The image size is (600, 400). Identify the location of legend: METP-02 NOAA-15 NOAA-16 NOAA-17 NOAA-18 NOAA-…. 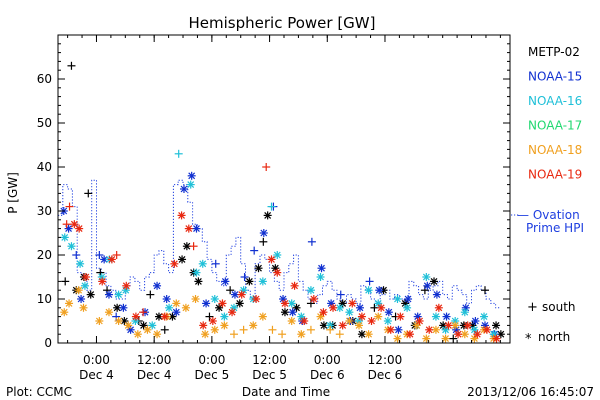
(547, 196).